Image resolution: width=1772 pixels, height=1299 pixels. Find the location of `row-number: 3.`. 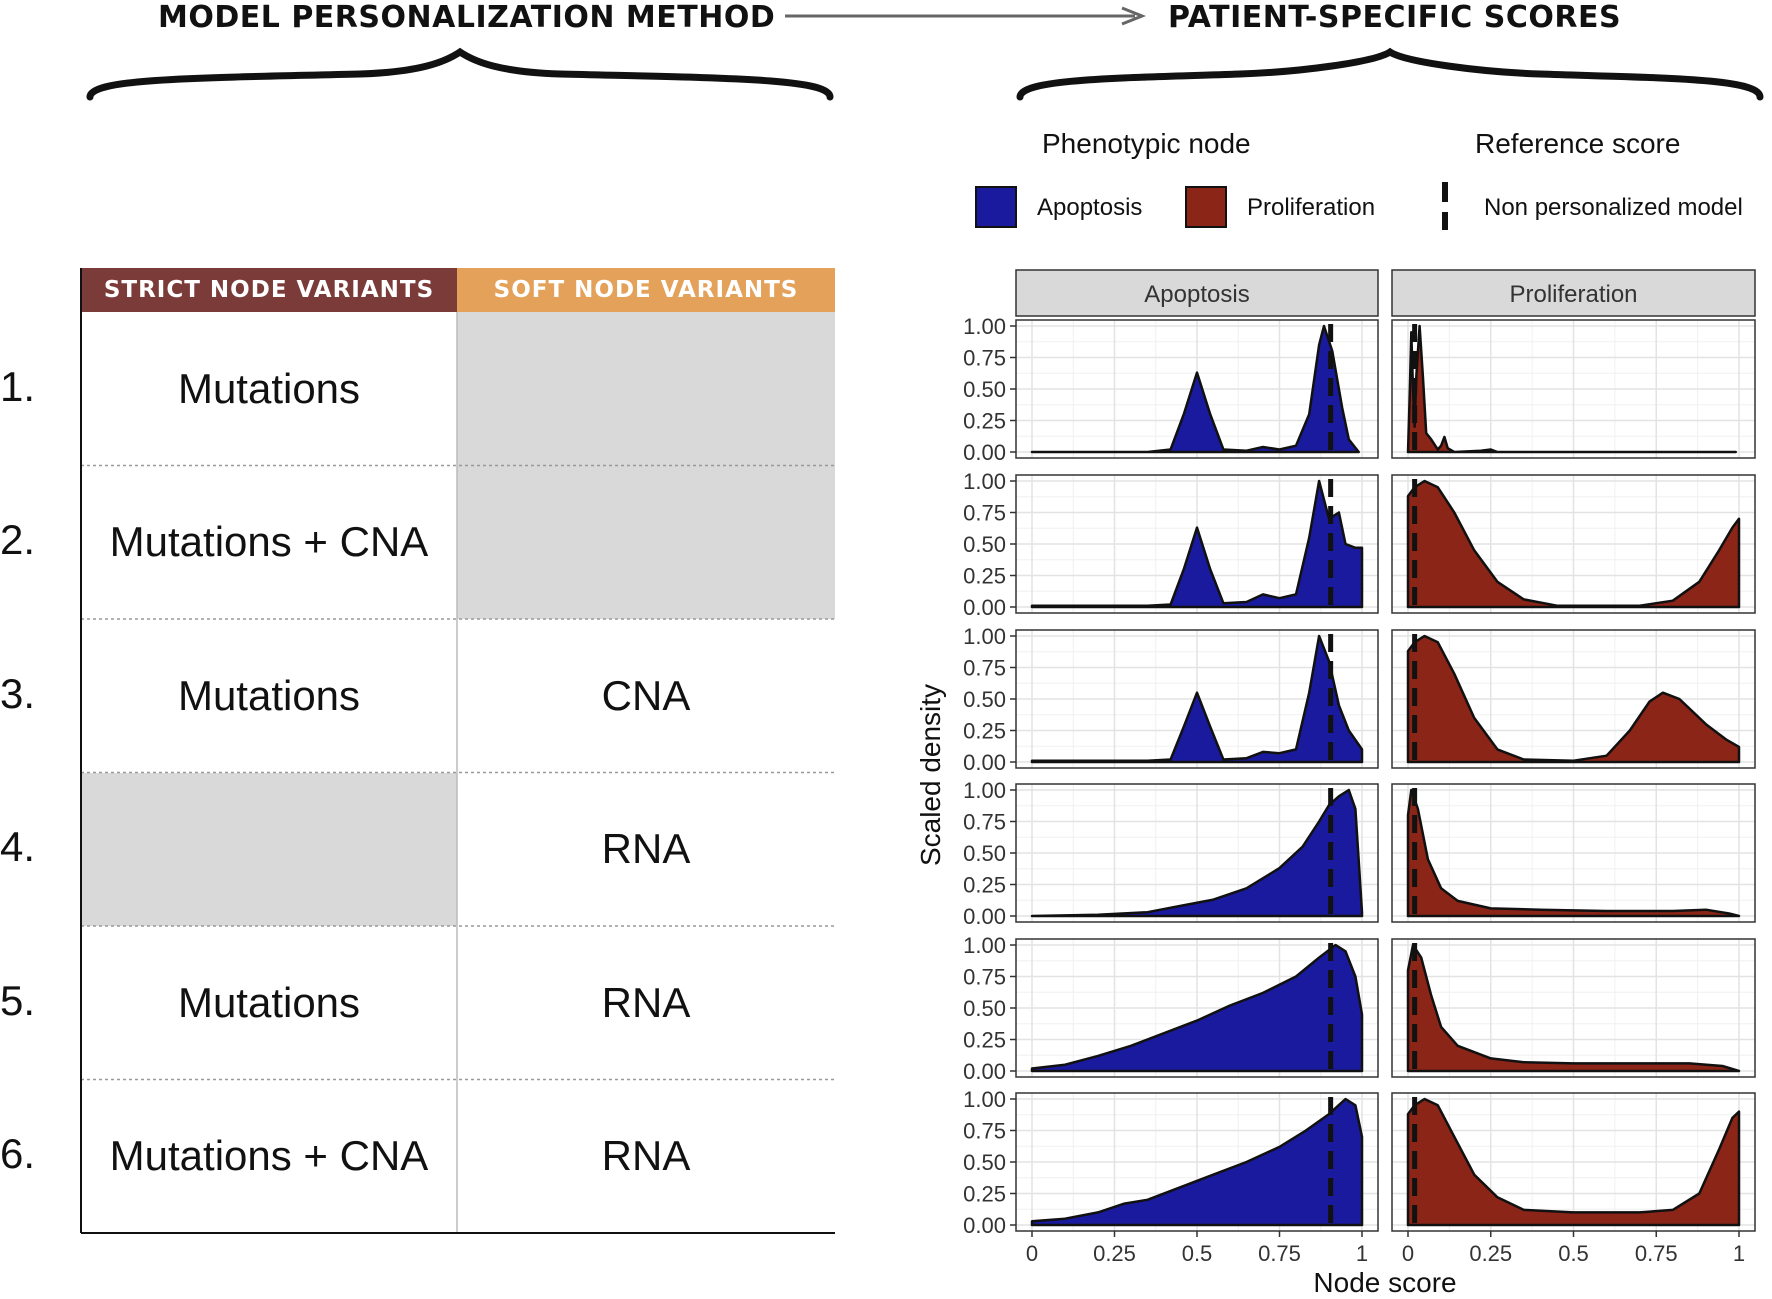

row-number: 3. is located at coordinates (18, 693).